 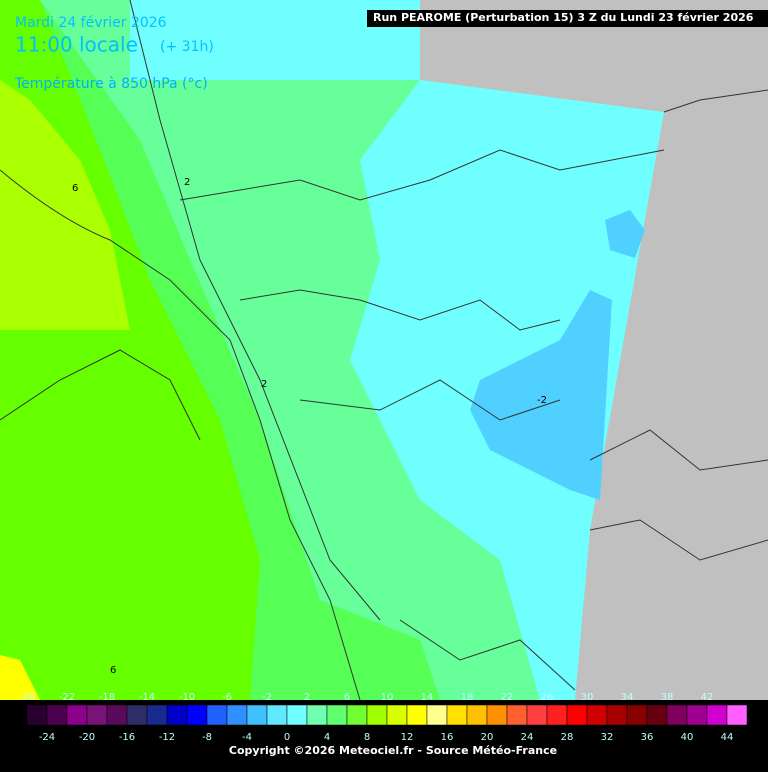 What do you see at coordinates (547, 697) in the screenshot?
I see `legend-label: 26` at bounding box center [547, 697].